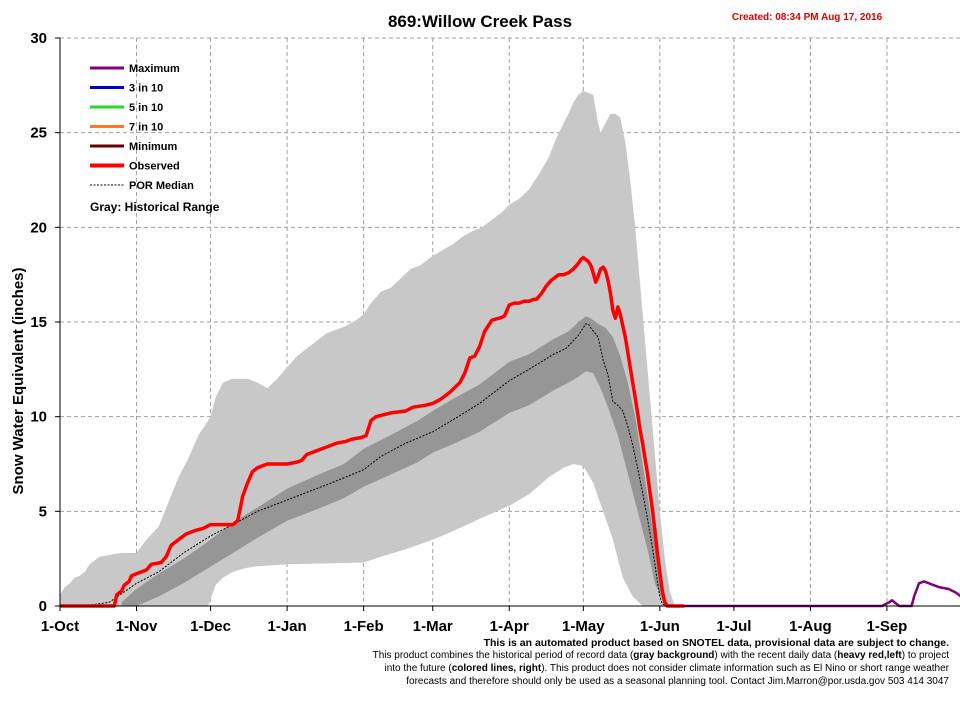 The width and height of the screenshot is (960, 714). What do you see at coordinates (43, 511) in the screenshot?
I see `y-tick-label-5: 5` at bounding box center [43, 511].